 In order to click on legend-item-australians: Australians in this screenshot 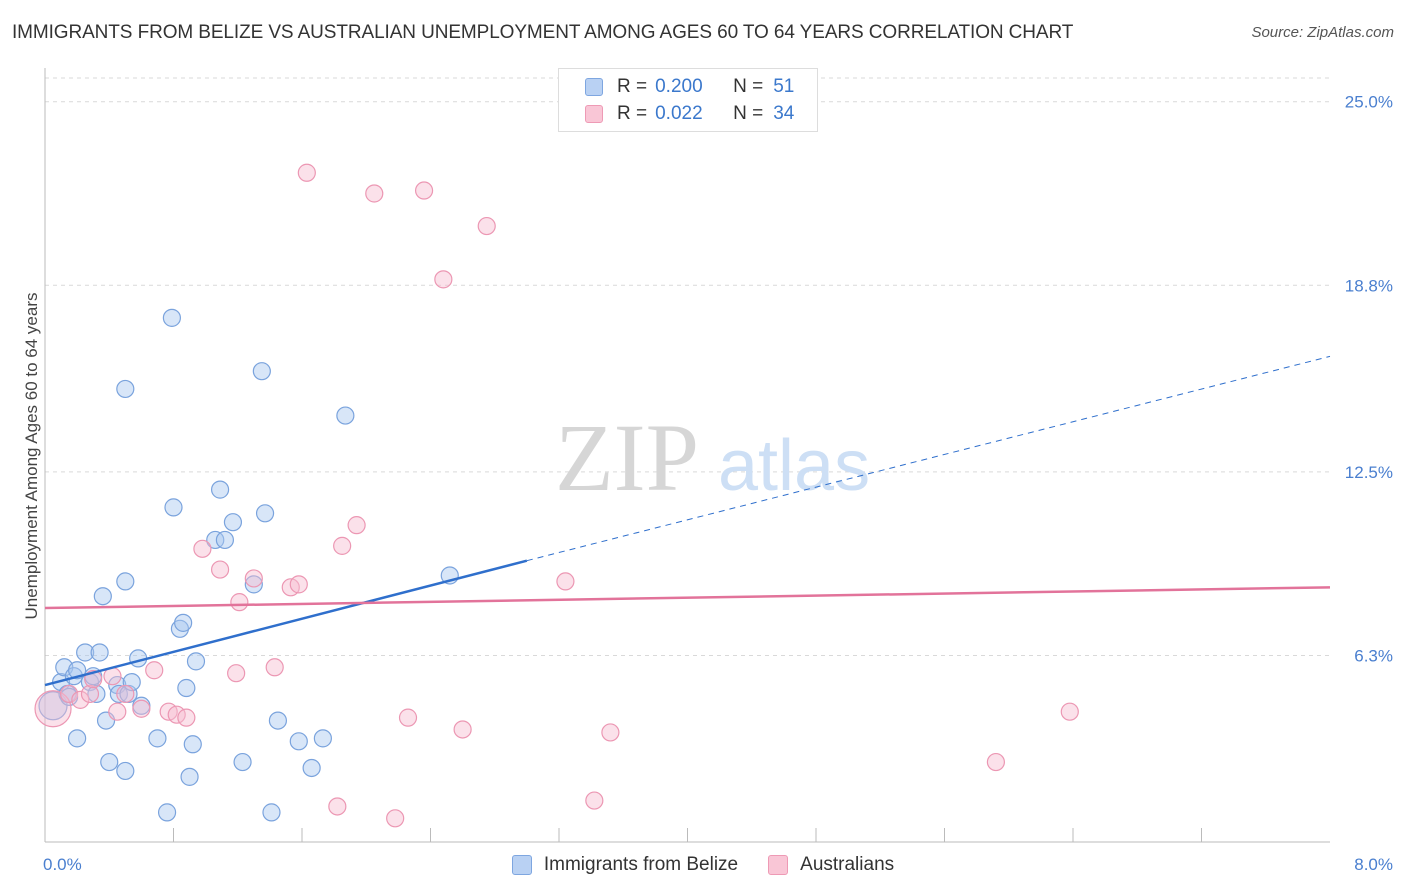, I will do `click(831, 865)`.